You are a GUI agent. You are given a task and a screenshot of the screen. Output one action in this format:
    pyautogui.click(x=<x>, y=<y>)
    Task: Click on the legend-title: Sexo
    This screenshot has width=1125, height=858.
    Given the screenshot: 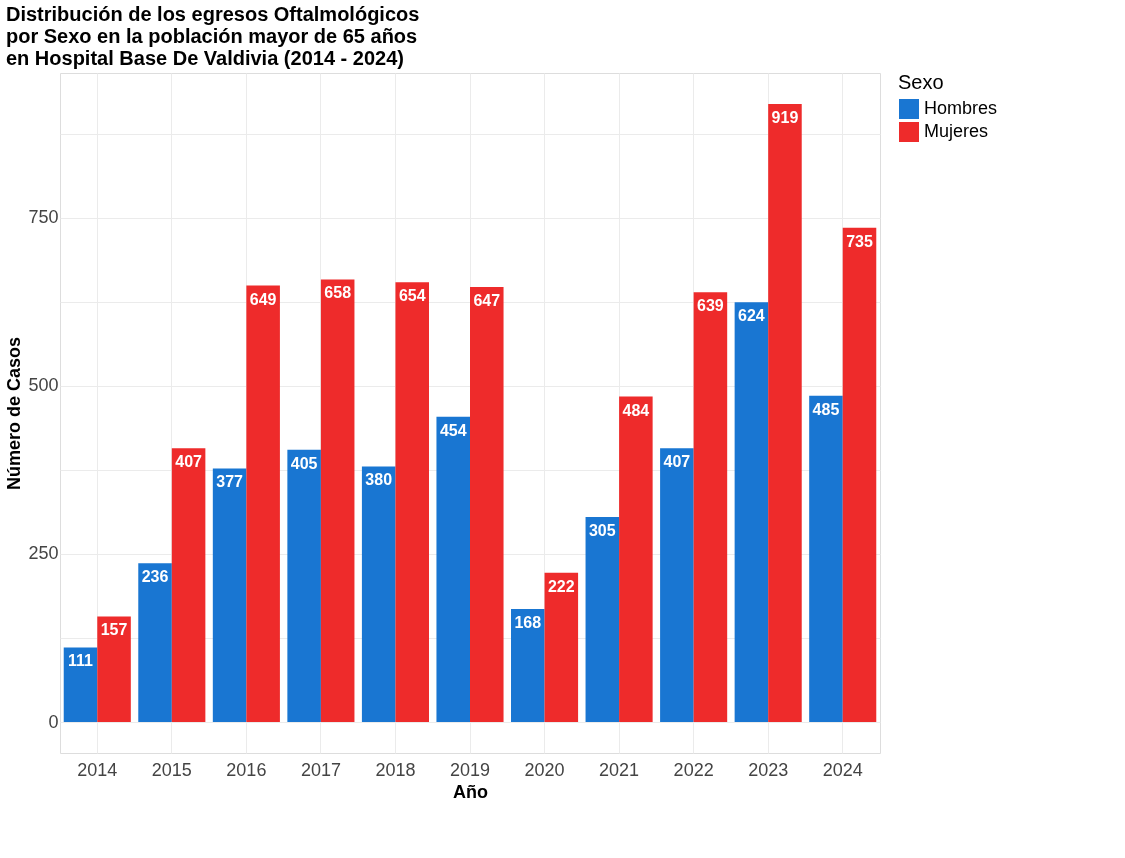 What is the action you would take?
    pyautogui.click(x=921, y=82)
    